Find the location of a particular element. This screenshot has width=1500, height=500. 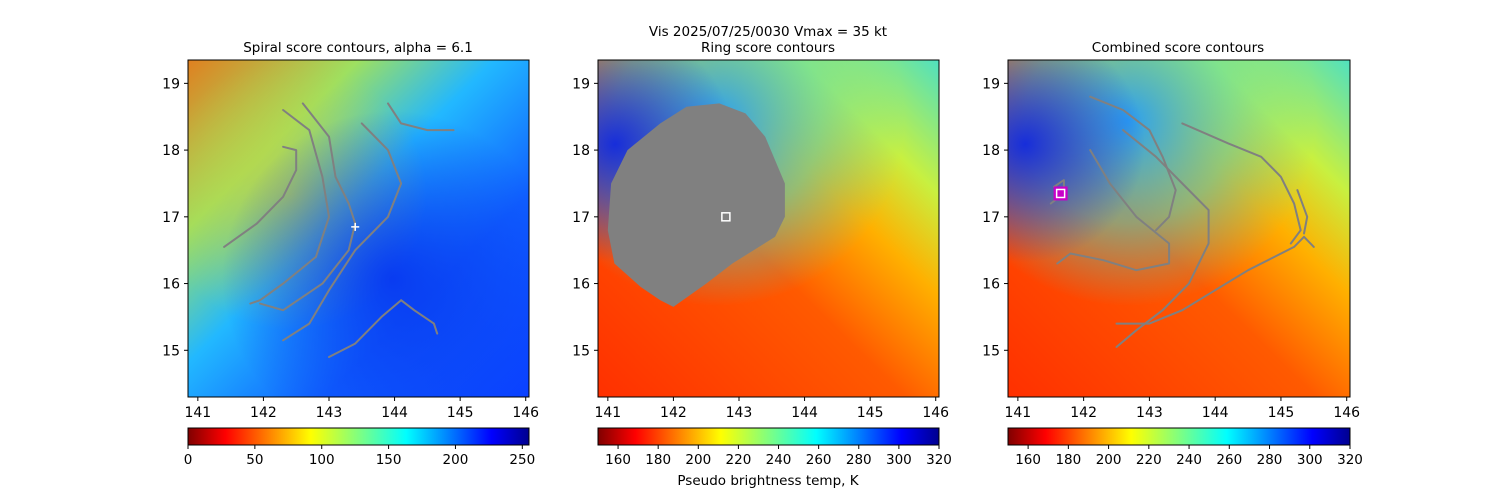

colorbar-tick-label: 50 is located at coordinates (254, 460).